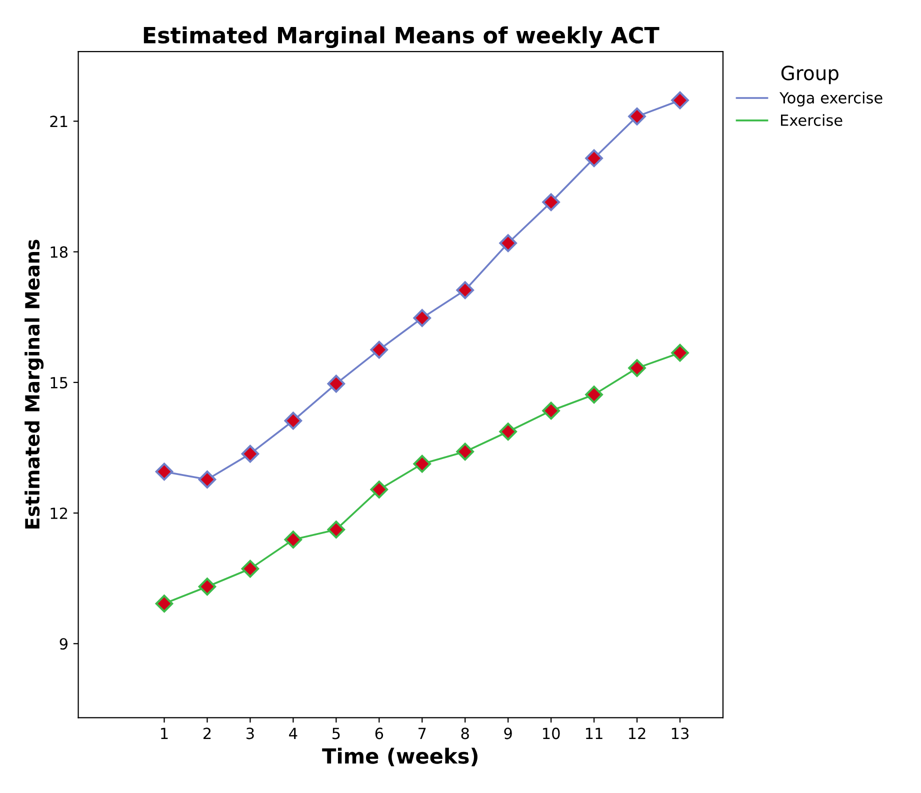 Image resolution: width=921 pixels, height=793 pixels. What do you see at coordinates (830, 99) in the screenshot?
I see `legend-label: Yoga exercise` at bounding box center [830, 99].